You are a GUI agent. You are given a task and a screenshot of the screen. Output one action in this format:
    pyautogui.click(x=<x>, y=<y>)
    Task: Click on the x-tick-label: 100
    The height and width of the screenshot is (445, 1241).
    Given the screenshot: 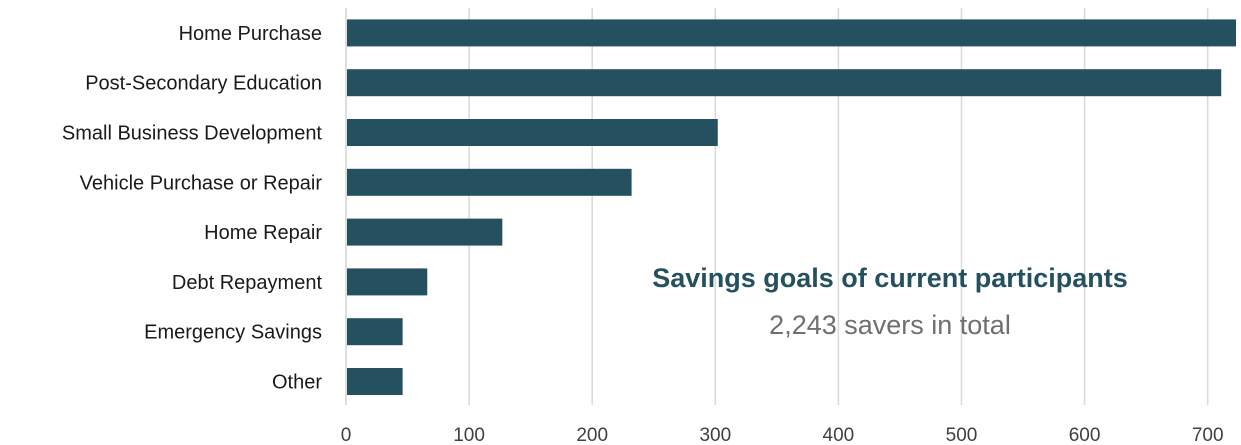 What is the action you would take?
    pyautogui.click(x=469, y=435)
    